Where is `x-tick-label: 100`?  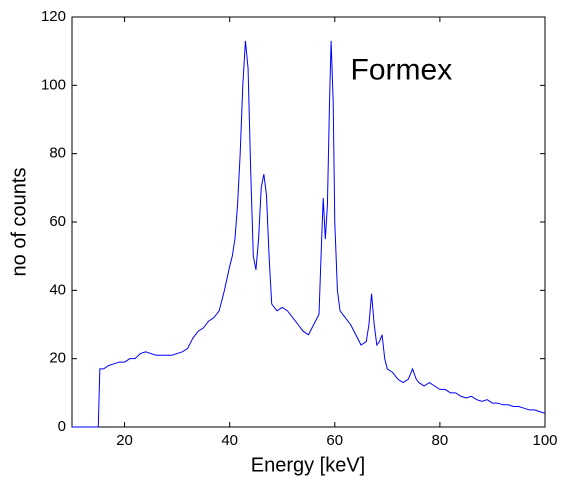 x-tick-label: 100 is located at coordinates (544, 440).